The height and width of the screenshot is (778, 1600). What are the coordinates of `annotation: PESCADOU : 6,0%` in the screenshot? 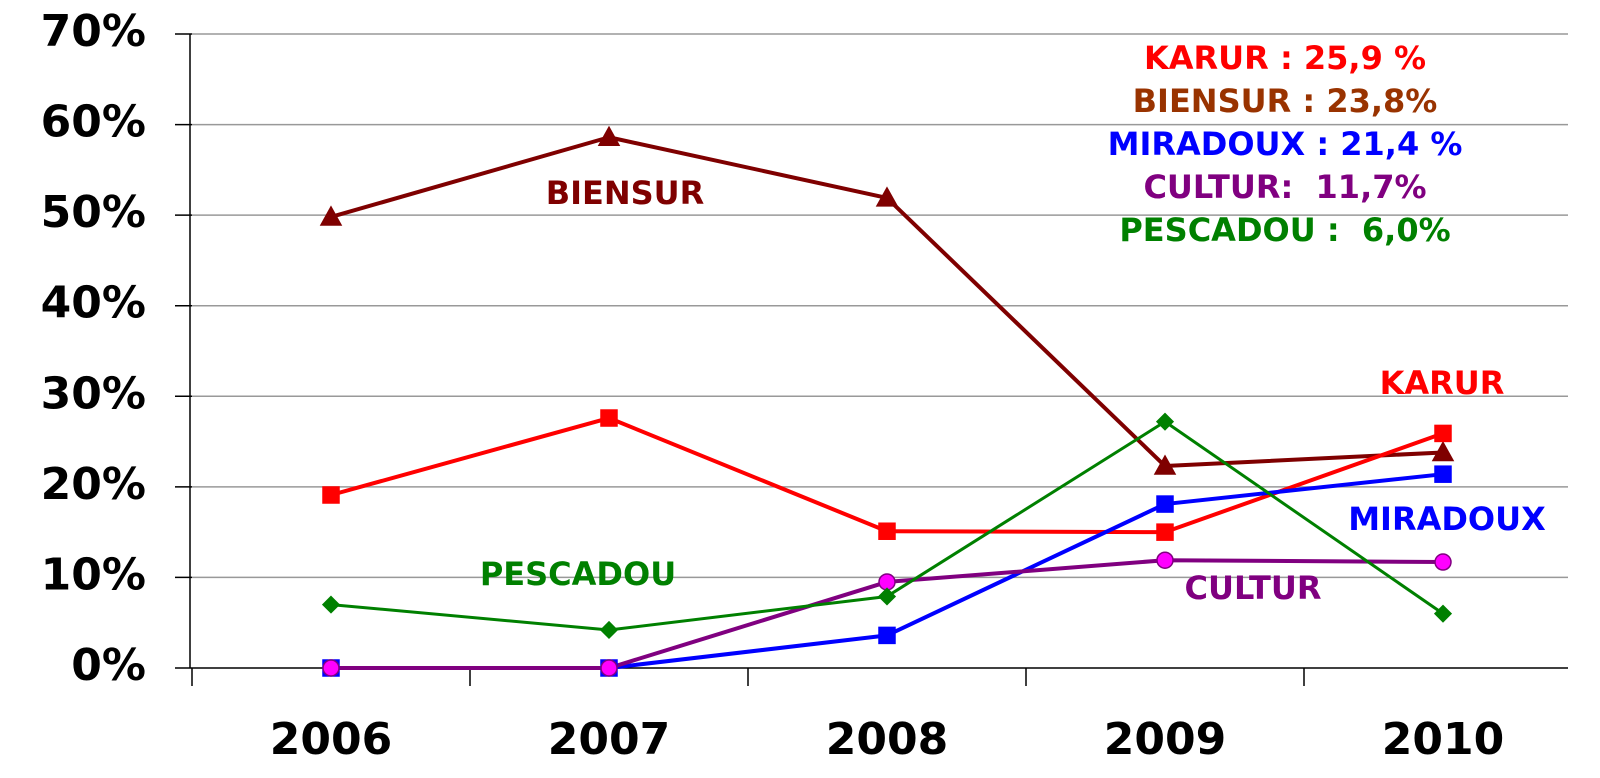 It's located at (1284, 230).